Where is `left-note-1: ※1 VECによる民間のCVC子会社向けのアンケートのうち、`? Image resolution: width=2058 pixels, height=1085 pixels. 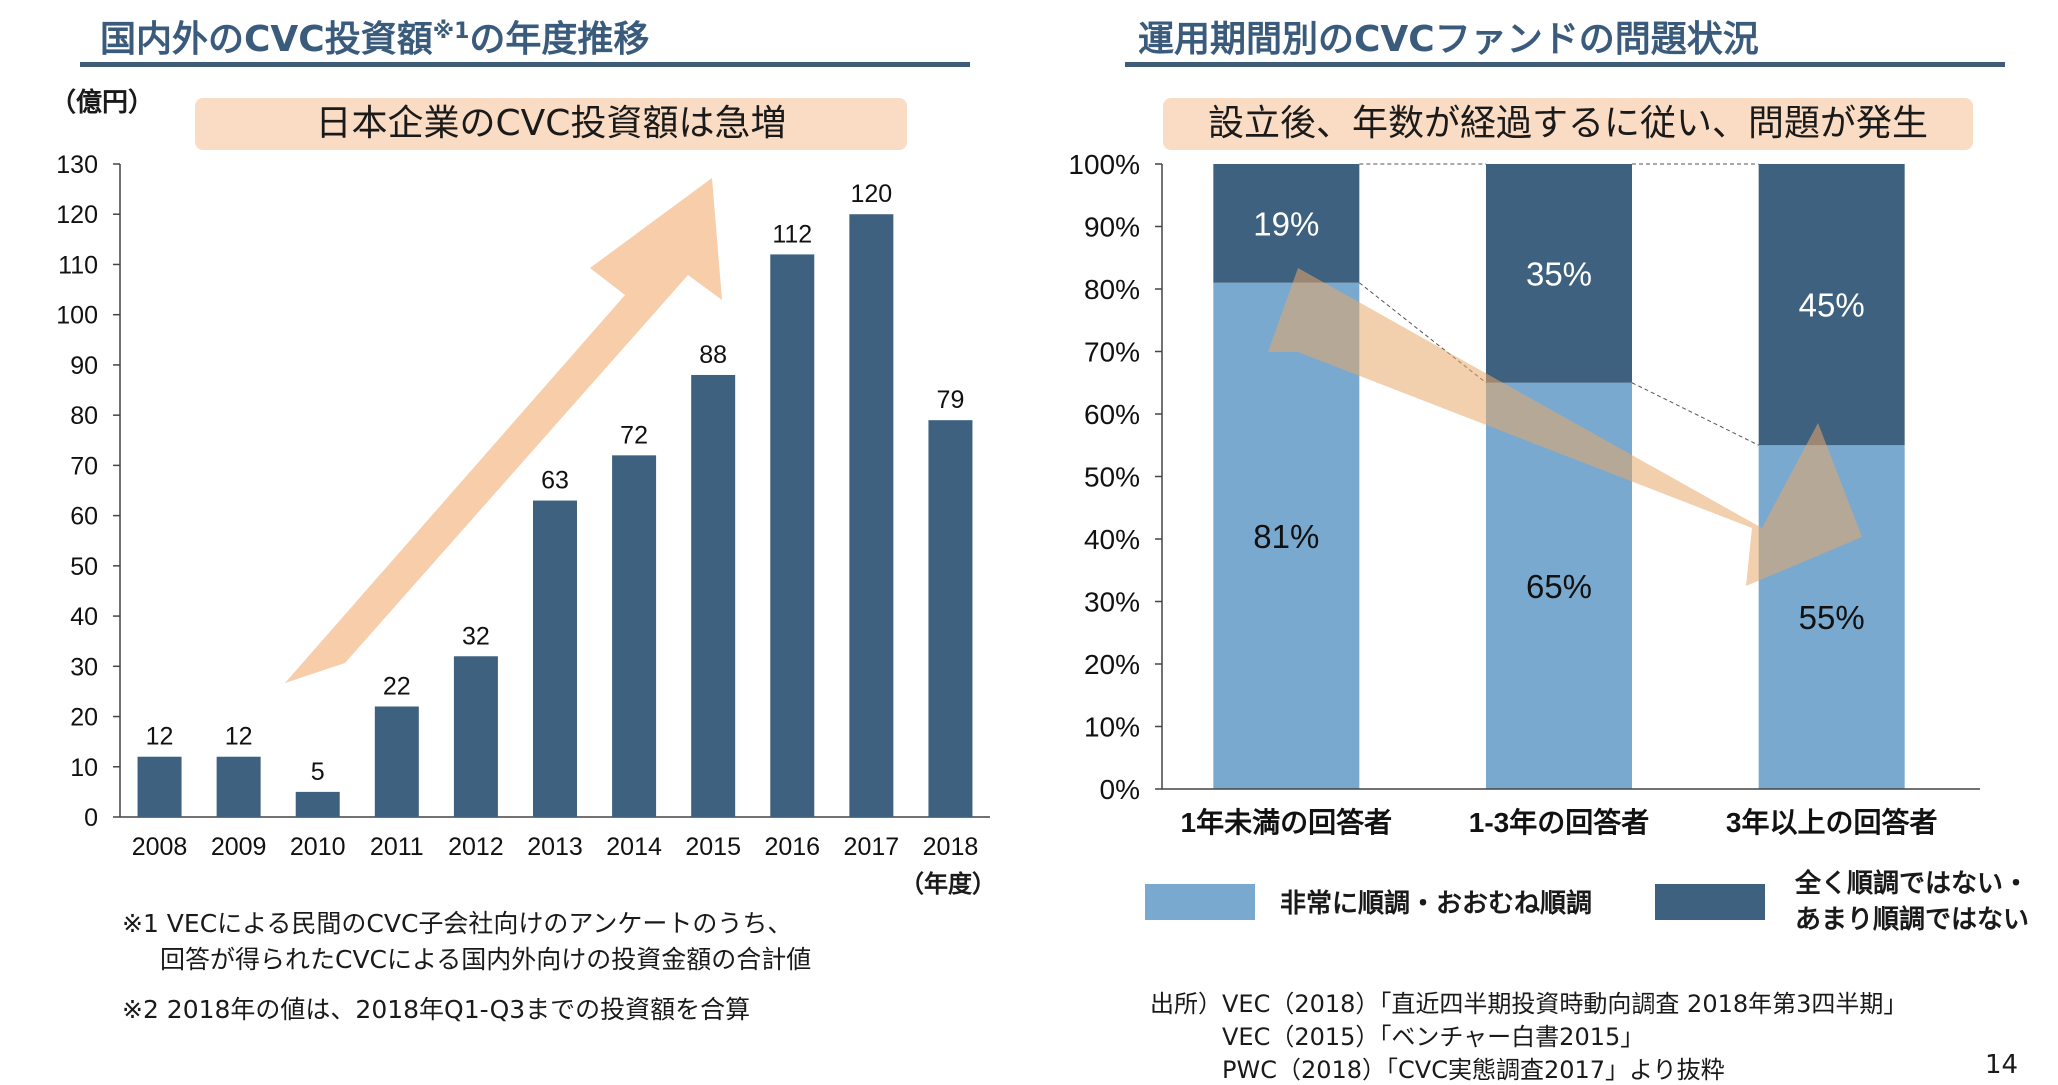
left-note-1: ※1 VECによる民間のCVC子会社向けのアンケートのうち、 is located at coordinates (457, 923).